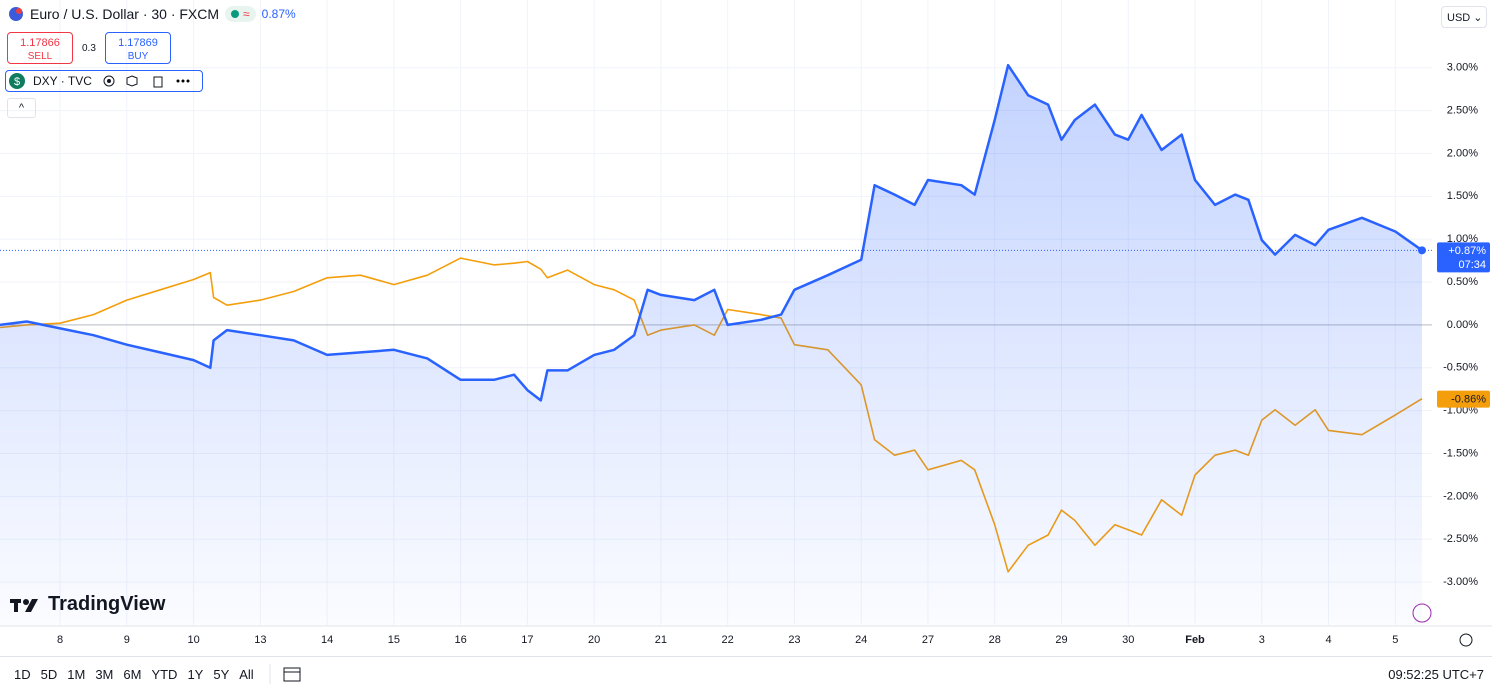 The width and height of the screenshot is (1492, 691). What do you see at coordinates (1460, 539) in the screenshot?
I see `y-tick-label: -2.50%` at bounding box center [1460, 539].